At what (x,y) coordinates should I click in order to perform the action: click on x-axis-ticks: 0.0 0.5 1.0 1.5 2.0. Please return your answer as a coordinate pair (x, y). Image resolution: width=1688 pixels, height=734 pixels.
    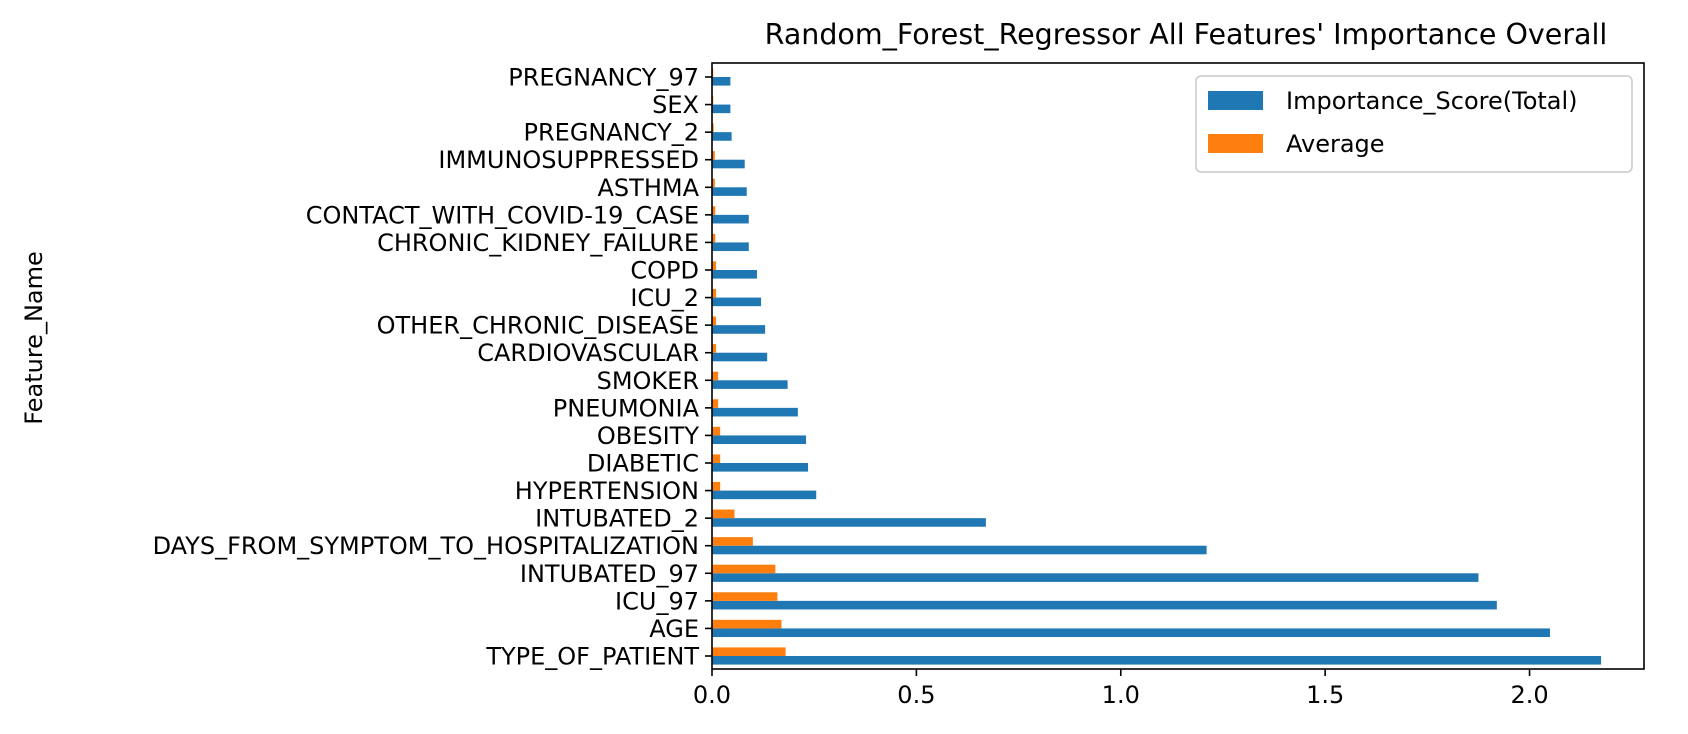
    Looking at the image, I should click on (1121, 689).